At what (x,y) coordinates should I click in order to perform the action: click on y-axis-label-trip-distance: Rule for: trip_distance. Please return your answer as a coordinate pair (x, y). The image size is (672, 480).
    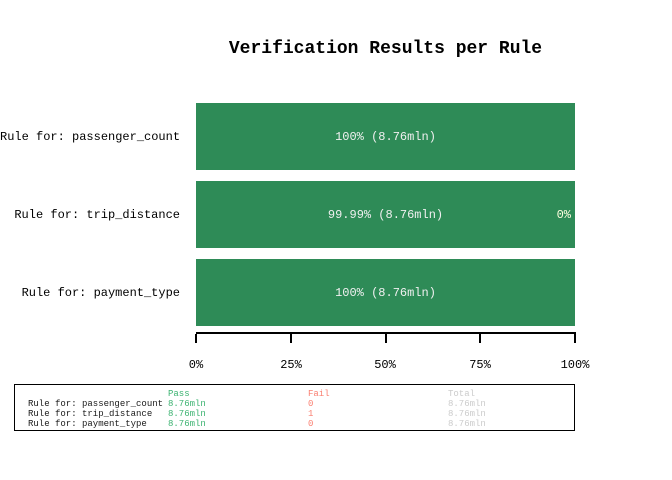
    Looking at the image, I should click on (97, 215).